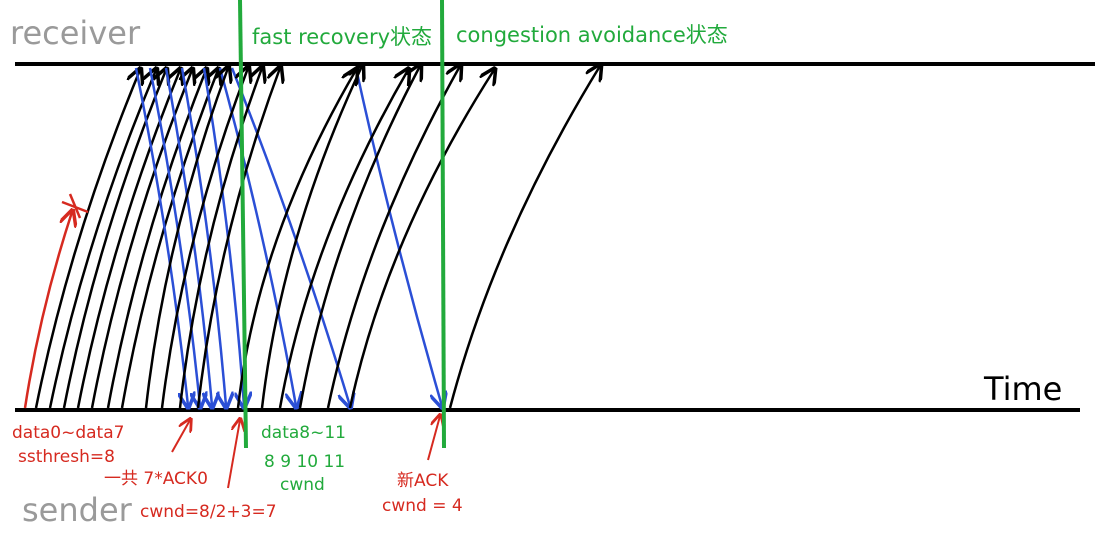  What do you see at coordinates (443, 224) in the screenshot?
I see `congestion-avoidance-boundary` at bounding box center [443, 224].